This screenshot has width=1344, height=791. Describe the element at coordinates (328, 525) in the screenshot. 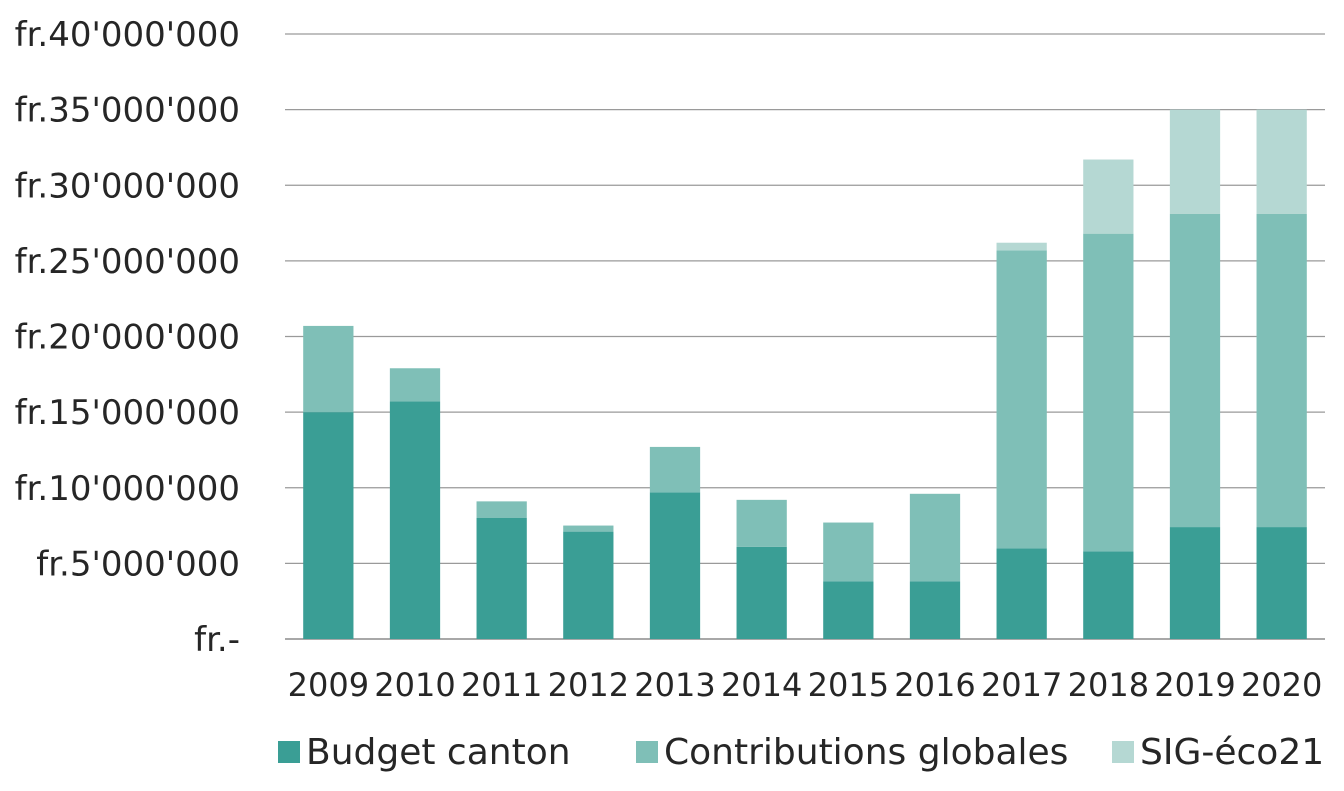

I see `bar-budget-canton-2009` at that location.